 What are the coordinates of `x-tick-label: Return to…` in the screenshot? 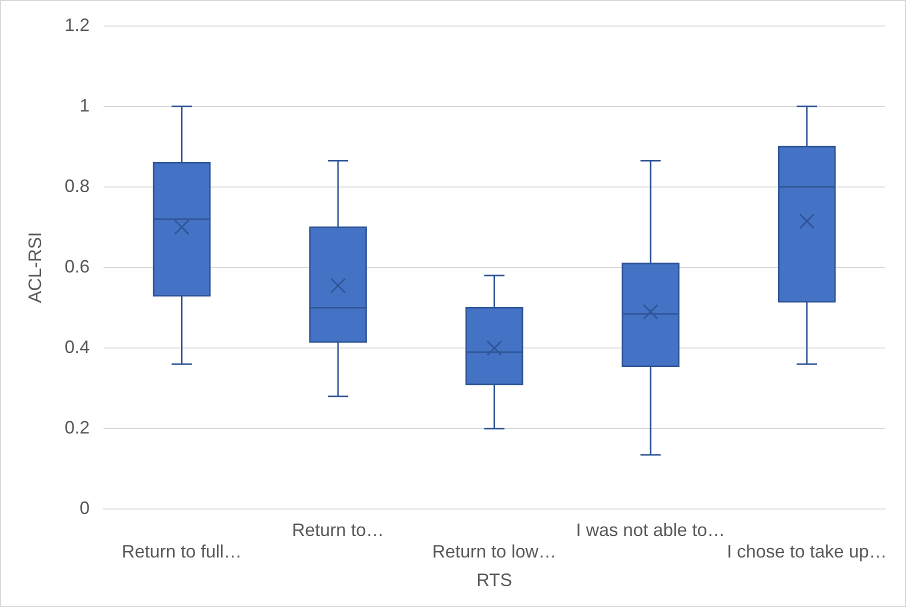 It's located at (338, 530).